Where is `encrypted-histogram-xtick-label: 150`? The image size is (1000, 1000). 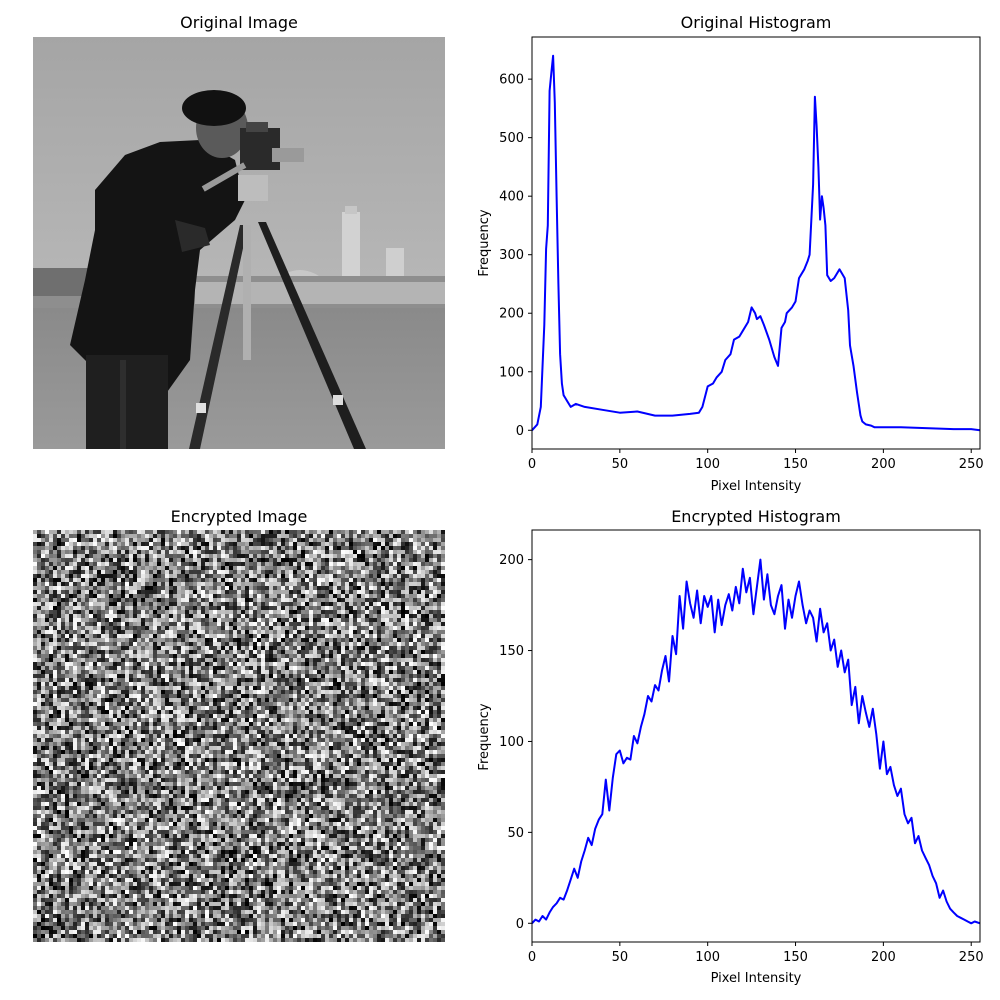
encrypted-histogram-xtick-label: 150 is located at coordinates (795, 957).